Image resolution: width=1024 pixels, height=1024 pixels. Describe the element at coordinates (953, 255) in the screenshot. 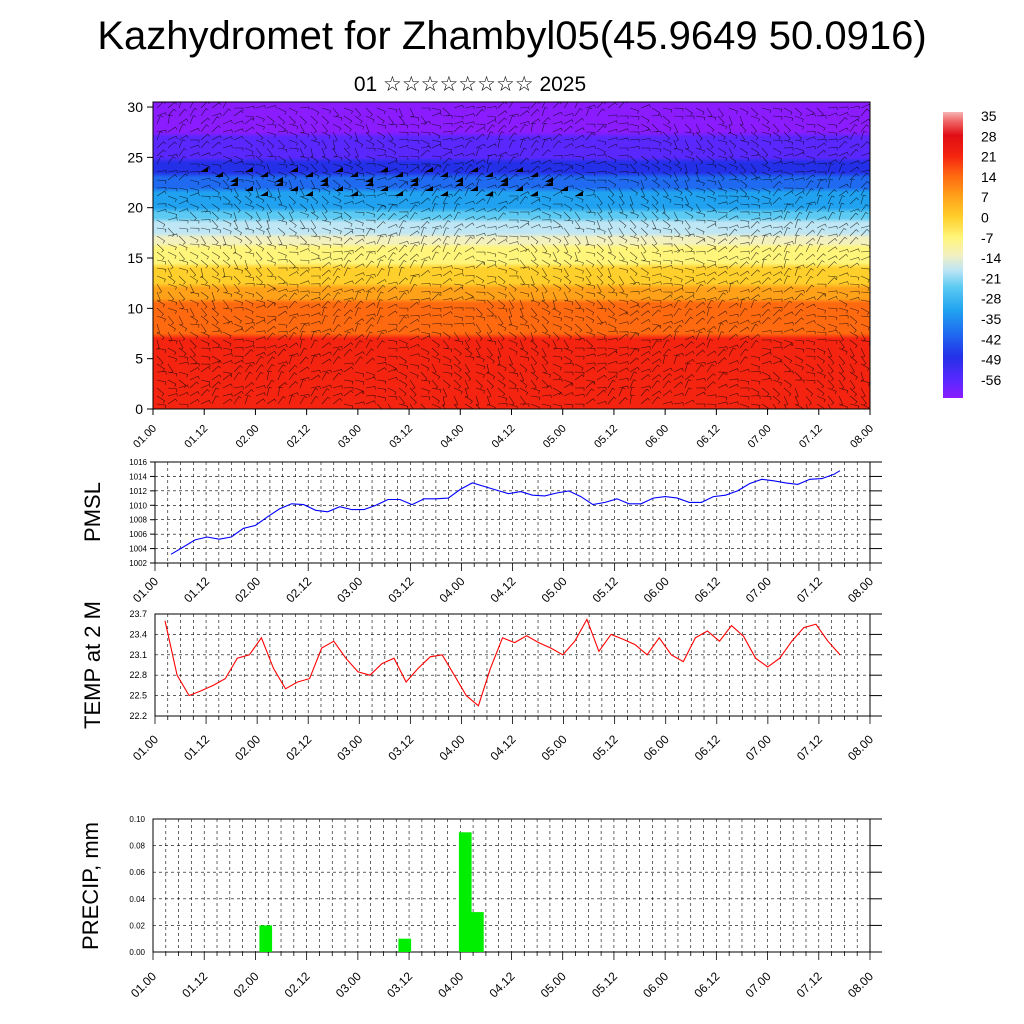

I see `colorbar-ramp` at that location.